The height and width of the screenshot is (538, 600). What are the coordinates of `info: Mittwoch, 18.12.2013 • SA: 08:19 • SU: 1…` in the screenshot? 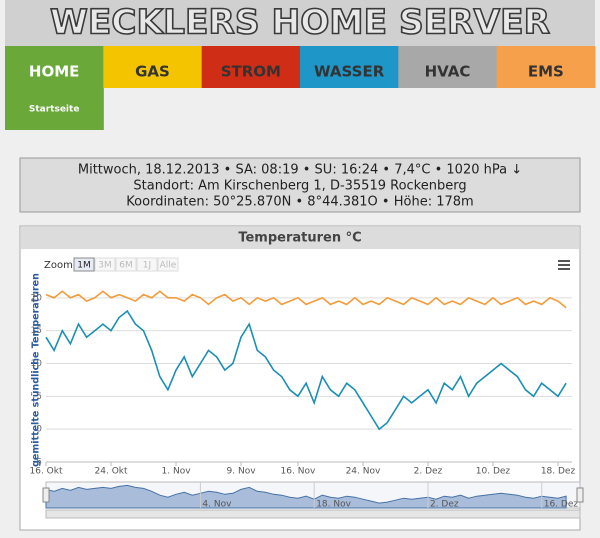 It's located at (300, 186).